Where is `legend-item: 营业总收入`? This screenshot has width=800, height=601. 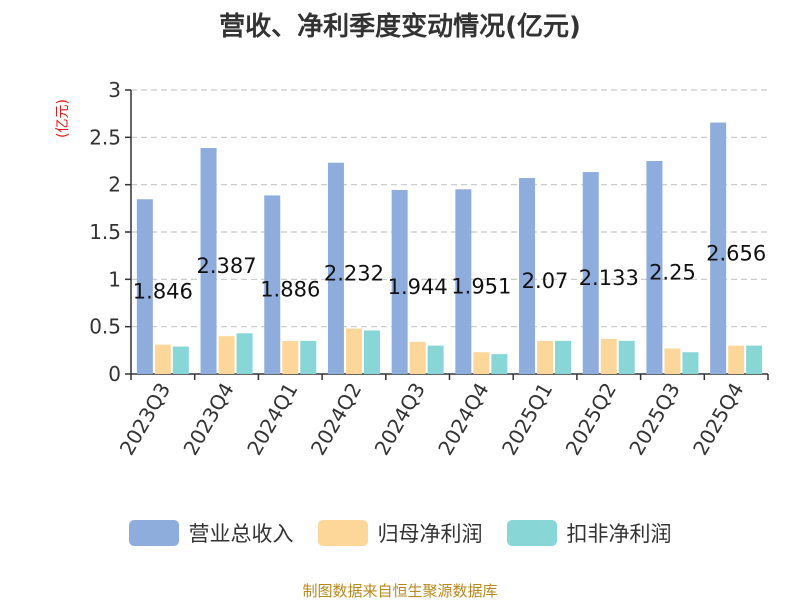
legend-item: 营业总收入 is located at coordinates (211, 533).